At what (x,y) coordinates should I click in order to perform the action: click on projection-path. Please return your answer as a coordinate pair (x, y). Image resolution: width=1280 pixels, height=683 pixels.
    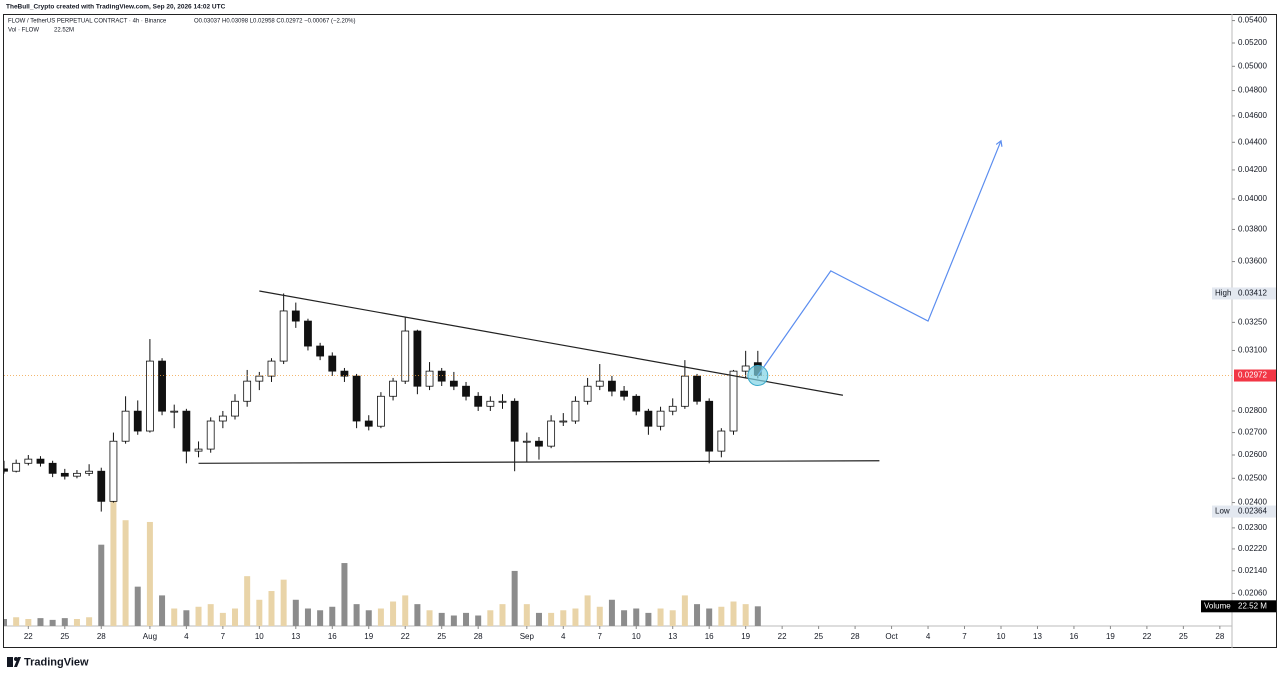
    Looking at the image, I should click on (879, 258).